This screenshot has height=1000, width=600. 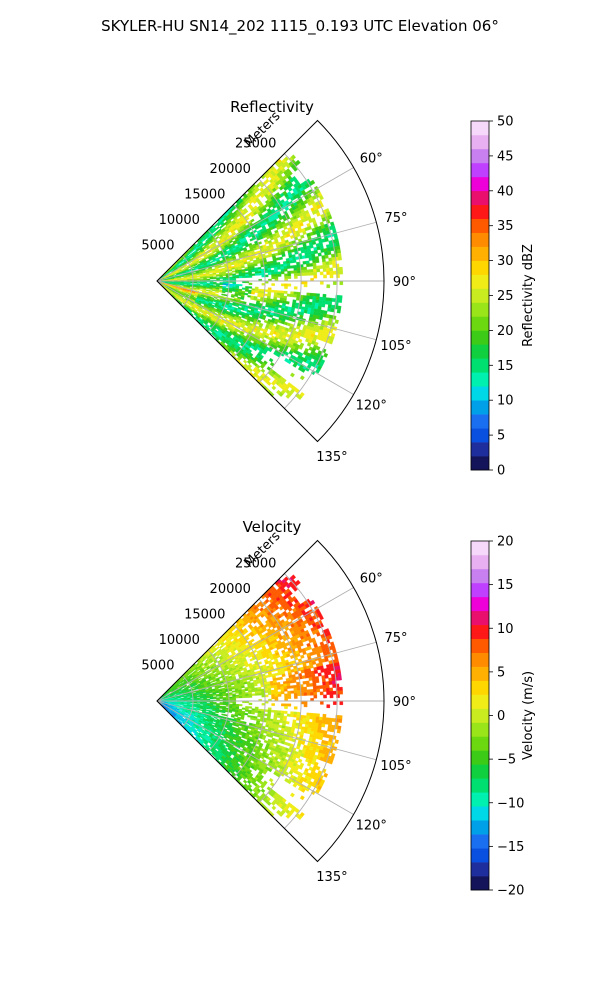 I want to click on angle-tick-label: 75°, so click(x=395, y=218).